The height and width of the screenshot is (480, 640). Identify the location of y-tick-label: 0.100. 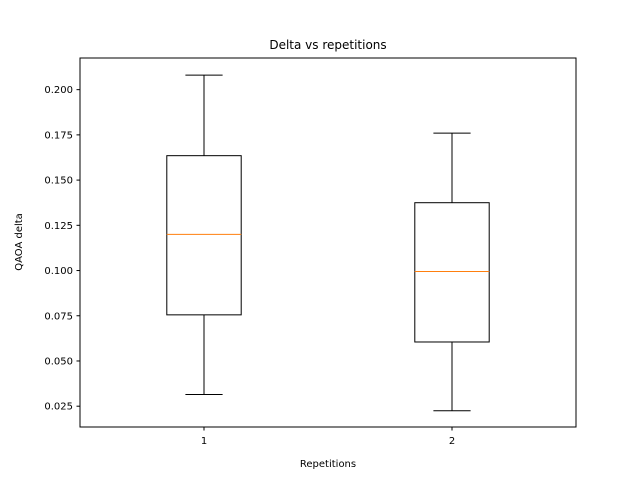
(58, 271).